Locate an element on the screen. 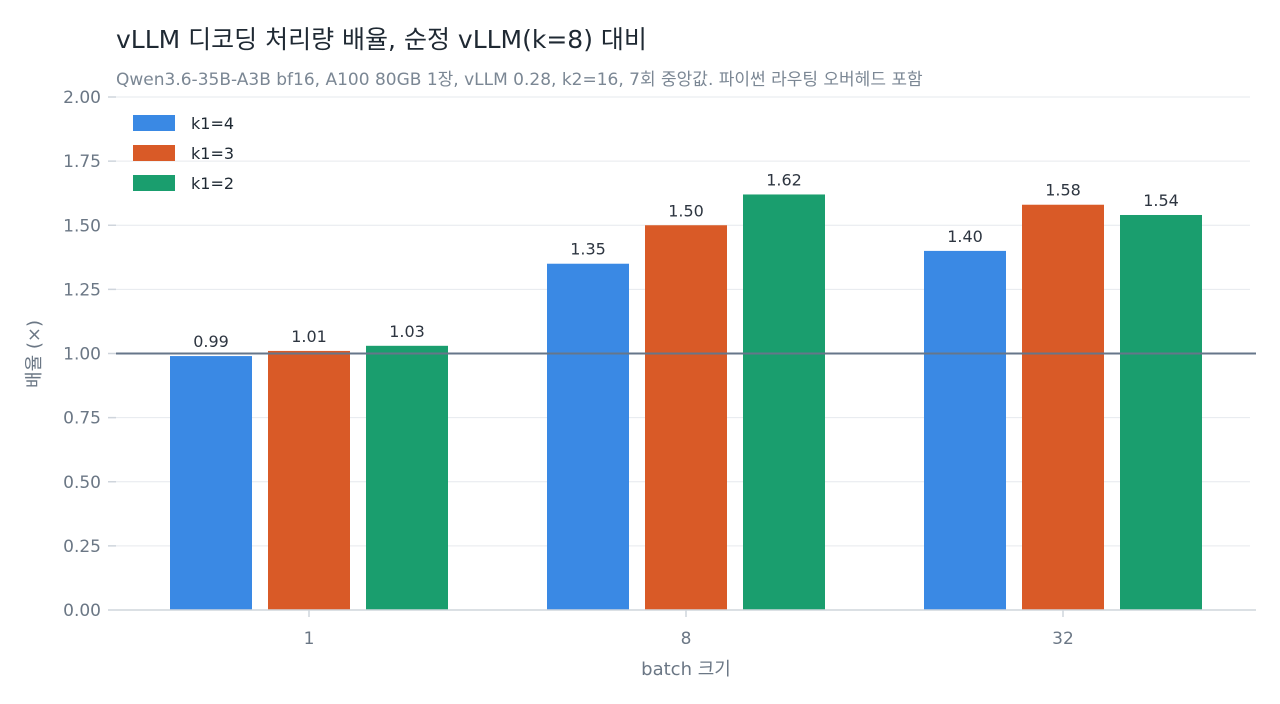 The image size is (1280, 704). bar-value-label: 1.40 is located at coordinates (965, 236).